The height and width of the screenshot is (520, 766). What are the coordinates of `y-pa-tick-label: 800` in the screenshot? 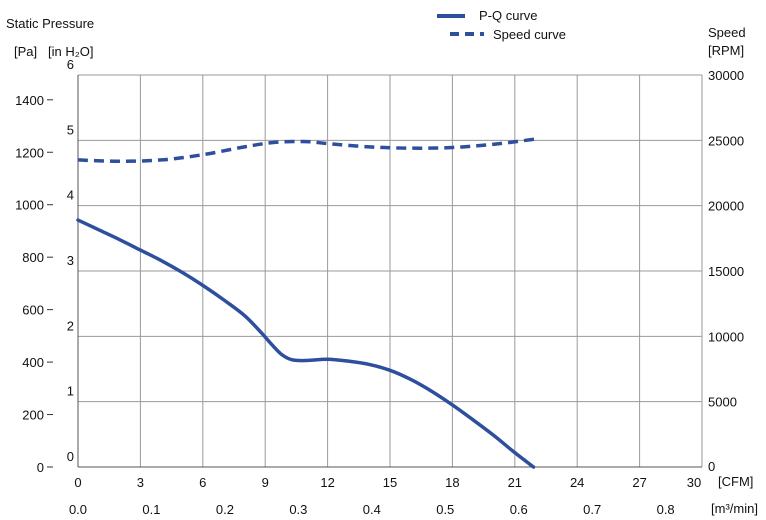 It's located at (33, 257).